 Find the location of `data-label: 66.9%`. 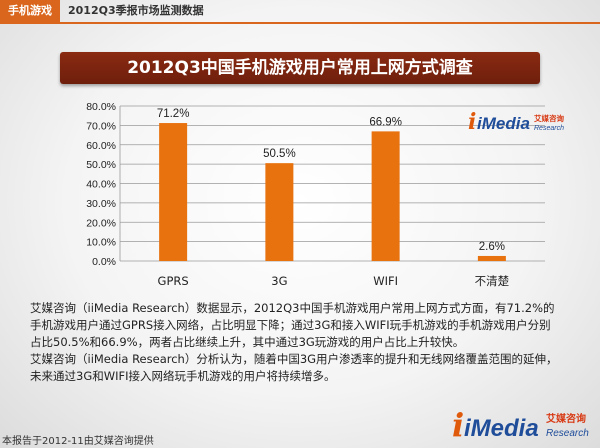

data-label: 66.9% is located at coordinates (385, 122).